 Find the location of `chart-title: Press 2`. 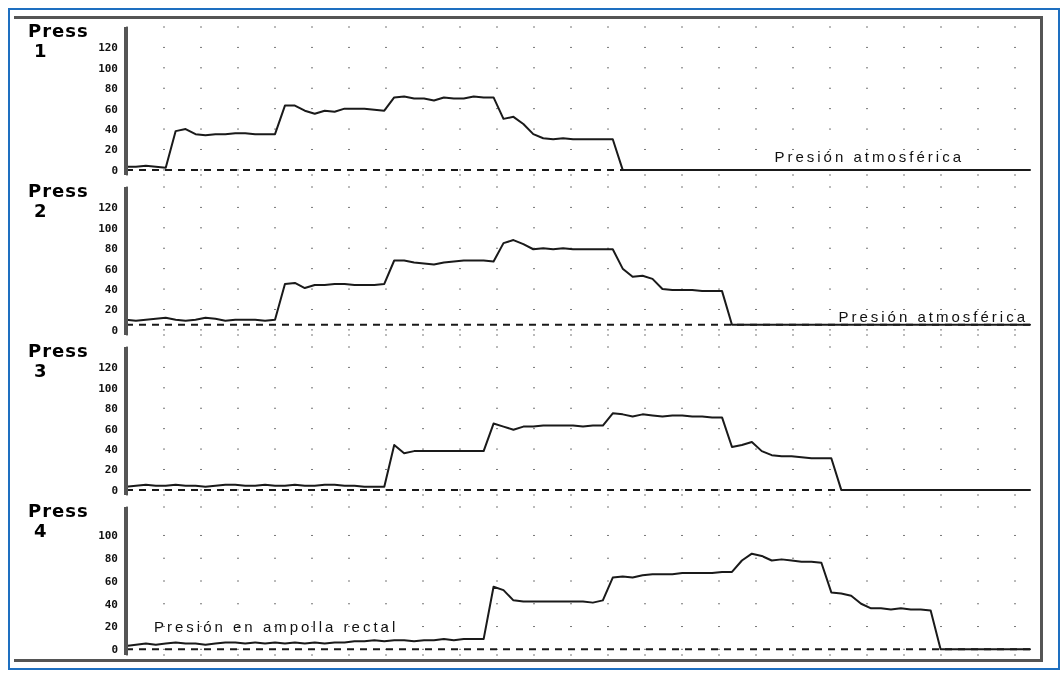

chart-title: Press 2 is located at coordinates (58, 200).